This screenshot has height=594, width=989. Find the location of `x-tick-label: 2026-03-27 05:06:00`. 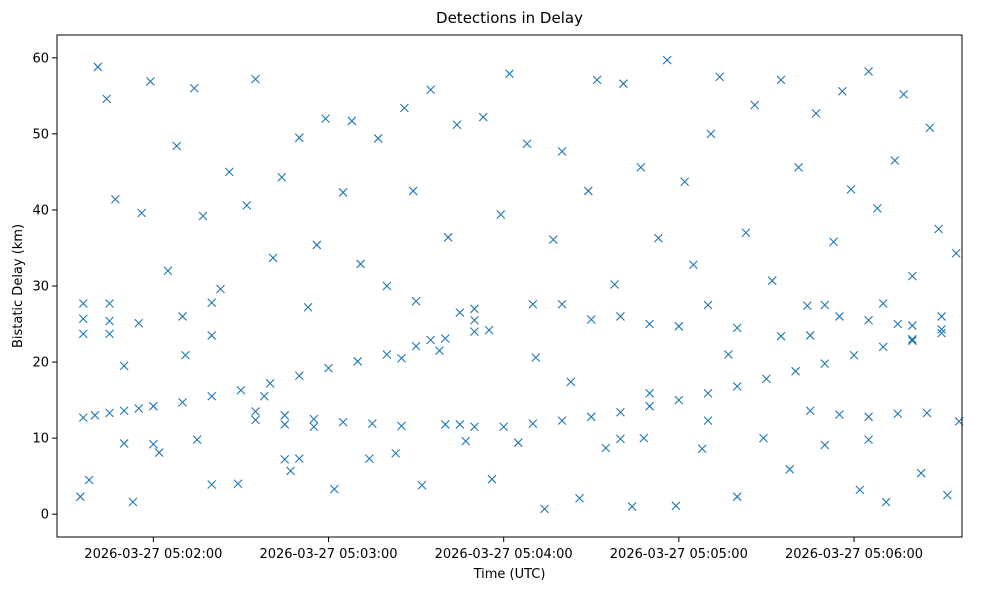

x-tick-label: 2026-03-27 05:06:00 is located at coordinates (854, 554).